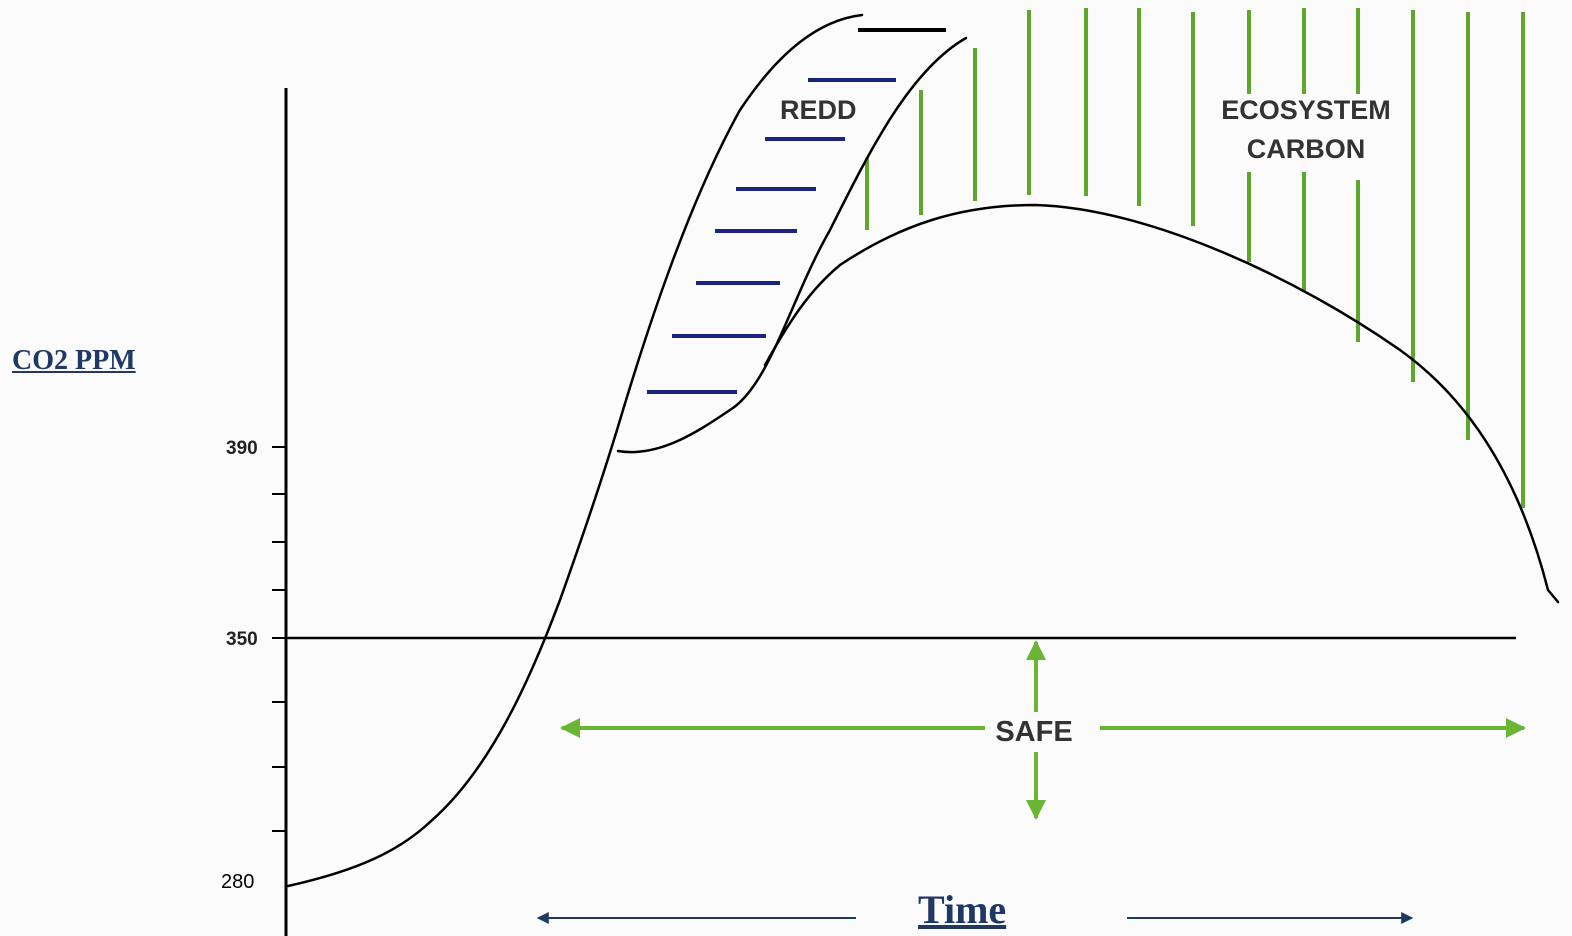 Image resolution: width=1572 pixels, height=936 pixels. What do you see at coordinates (1306, 149) in the screenshot?
I see `ecosystem-label-line2: CARBON` at bounding box center [1306, 149].